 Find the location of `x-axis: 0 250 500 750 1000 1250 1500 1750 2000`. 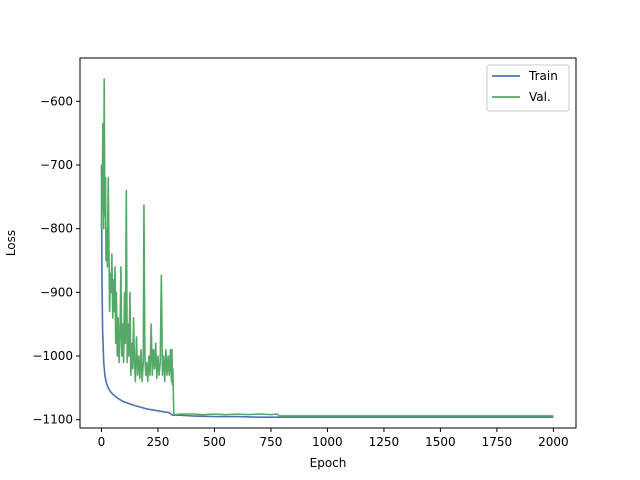

x-axis: 0 250 500 750 1000 1250 1500 1750 2000 is located at coordinates (333, 438).